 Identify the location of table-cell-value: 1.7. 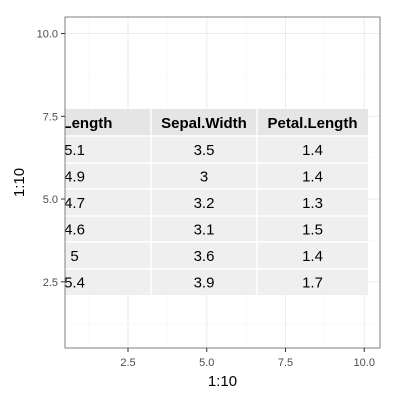
(312, 283).